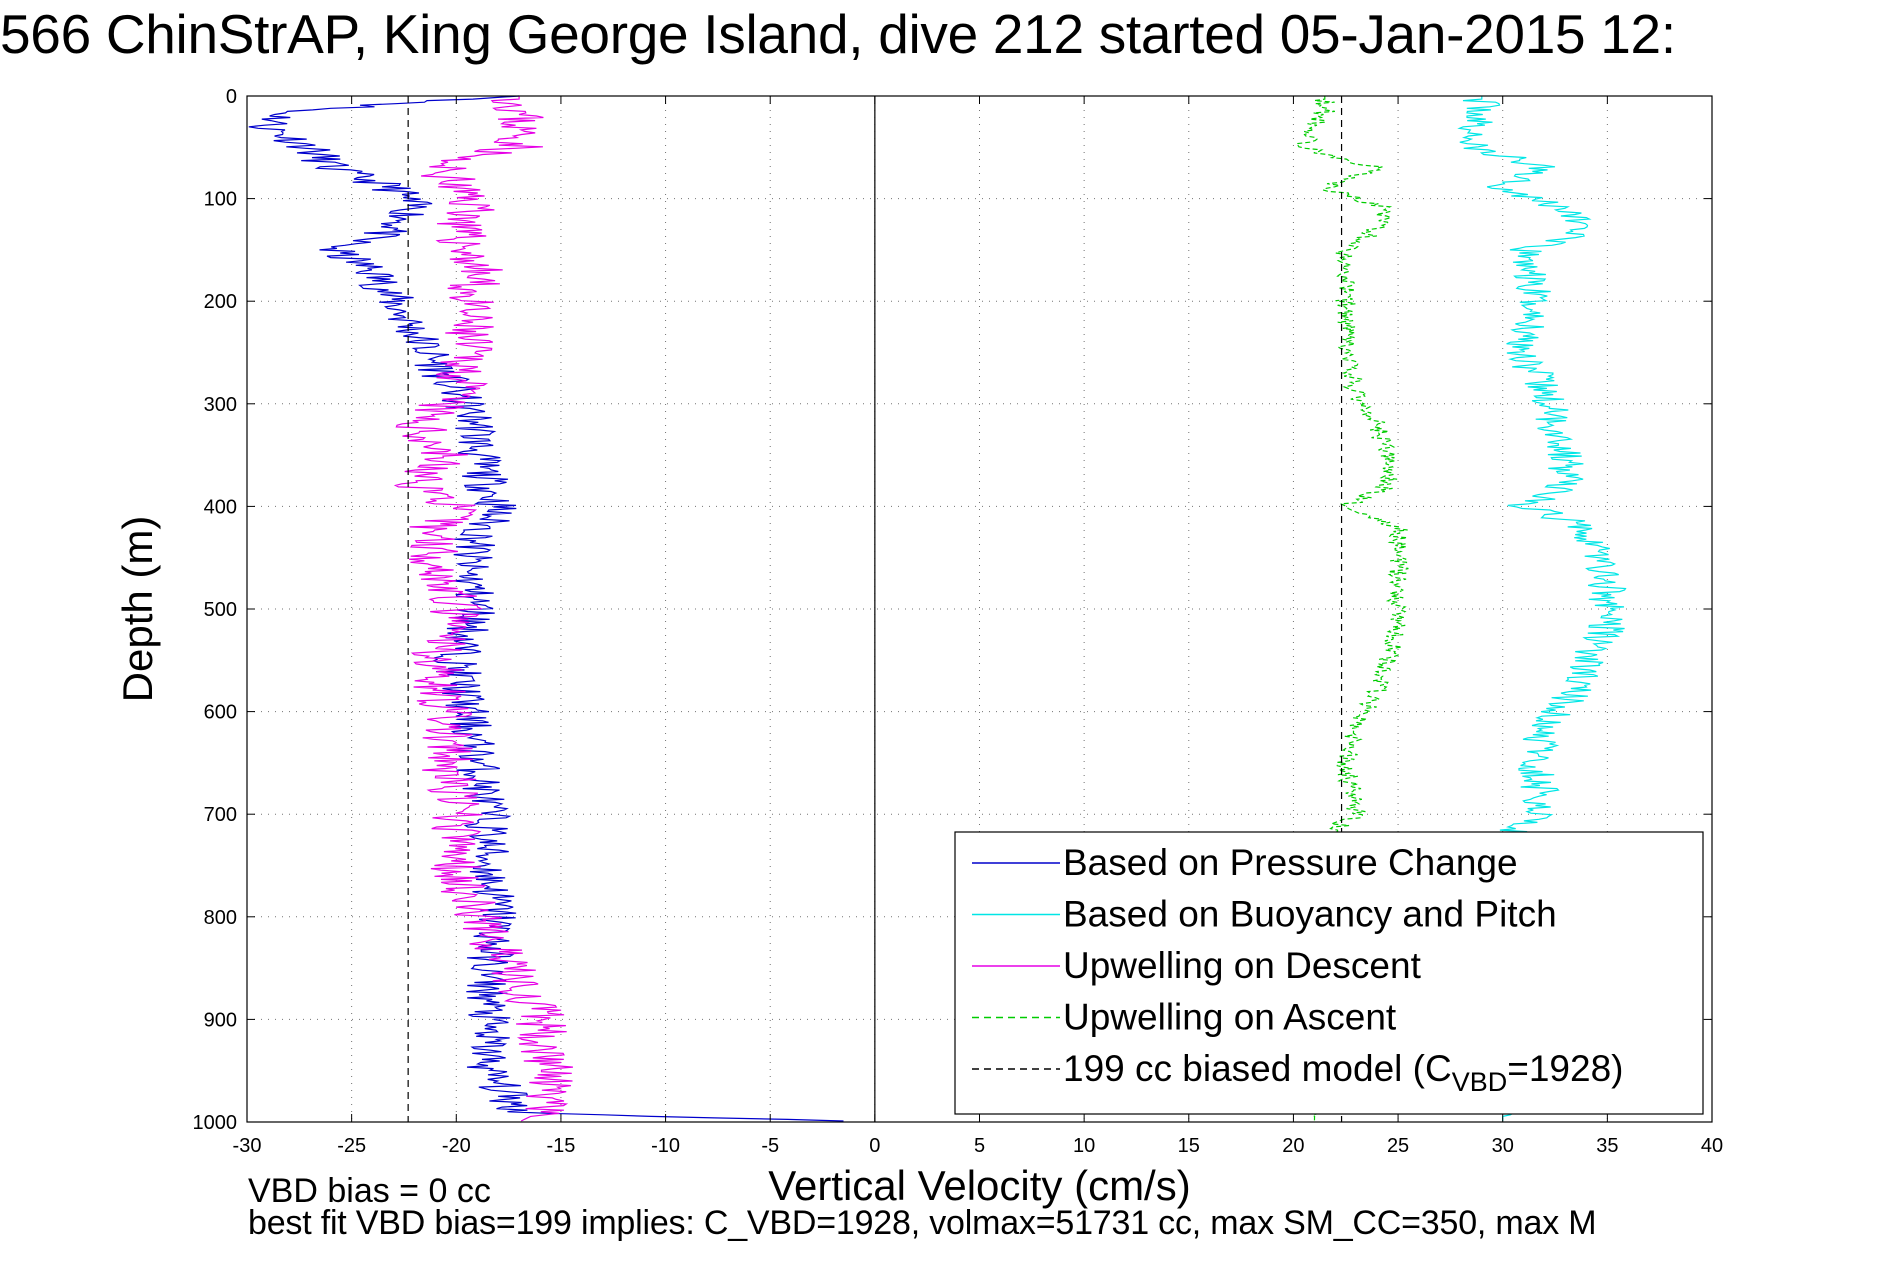  I want to click on x-axis-label: Vertical Velocity (cm/s), so click(979, 1185).